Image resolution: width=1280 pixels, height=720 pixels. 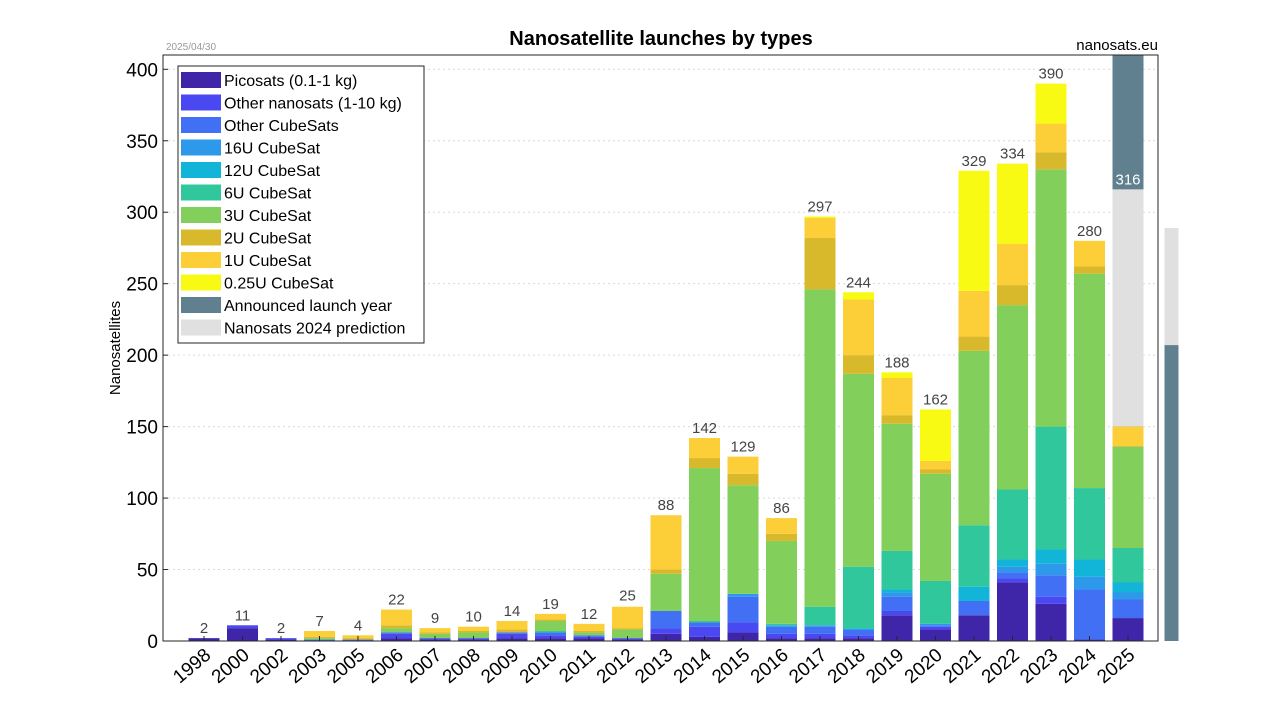 What do you see at coordinates (885, 666) in the screenshot?
I see `x-tick-label: 2019` at bounding box center [885, 666].